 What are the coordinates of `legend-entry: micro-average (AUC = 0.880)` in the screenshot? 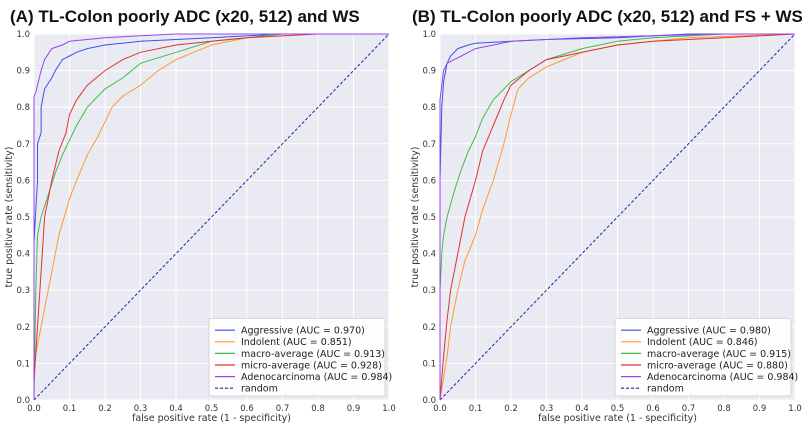 It's located at (717, 365).